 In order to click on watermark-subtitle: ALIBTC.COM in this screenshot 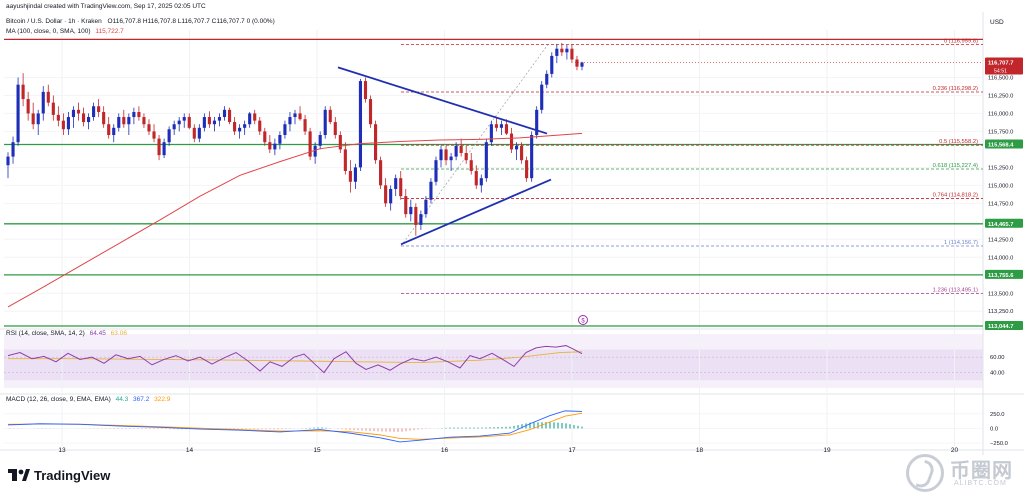, I will do `click(980, 483)`.